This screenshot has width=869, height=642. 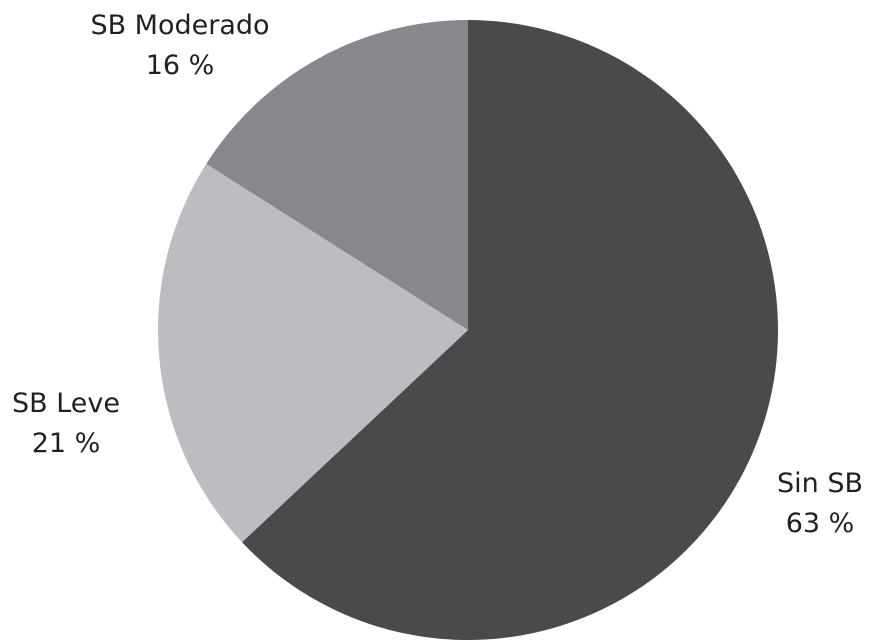 What do you see at coordinates (66, 443) in the screenshot?
I see `slice-value-label: 21 %` at bounding box center [66, 443].